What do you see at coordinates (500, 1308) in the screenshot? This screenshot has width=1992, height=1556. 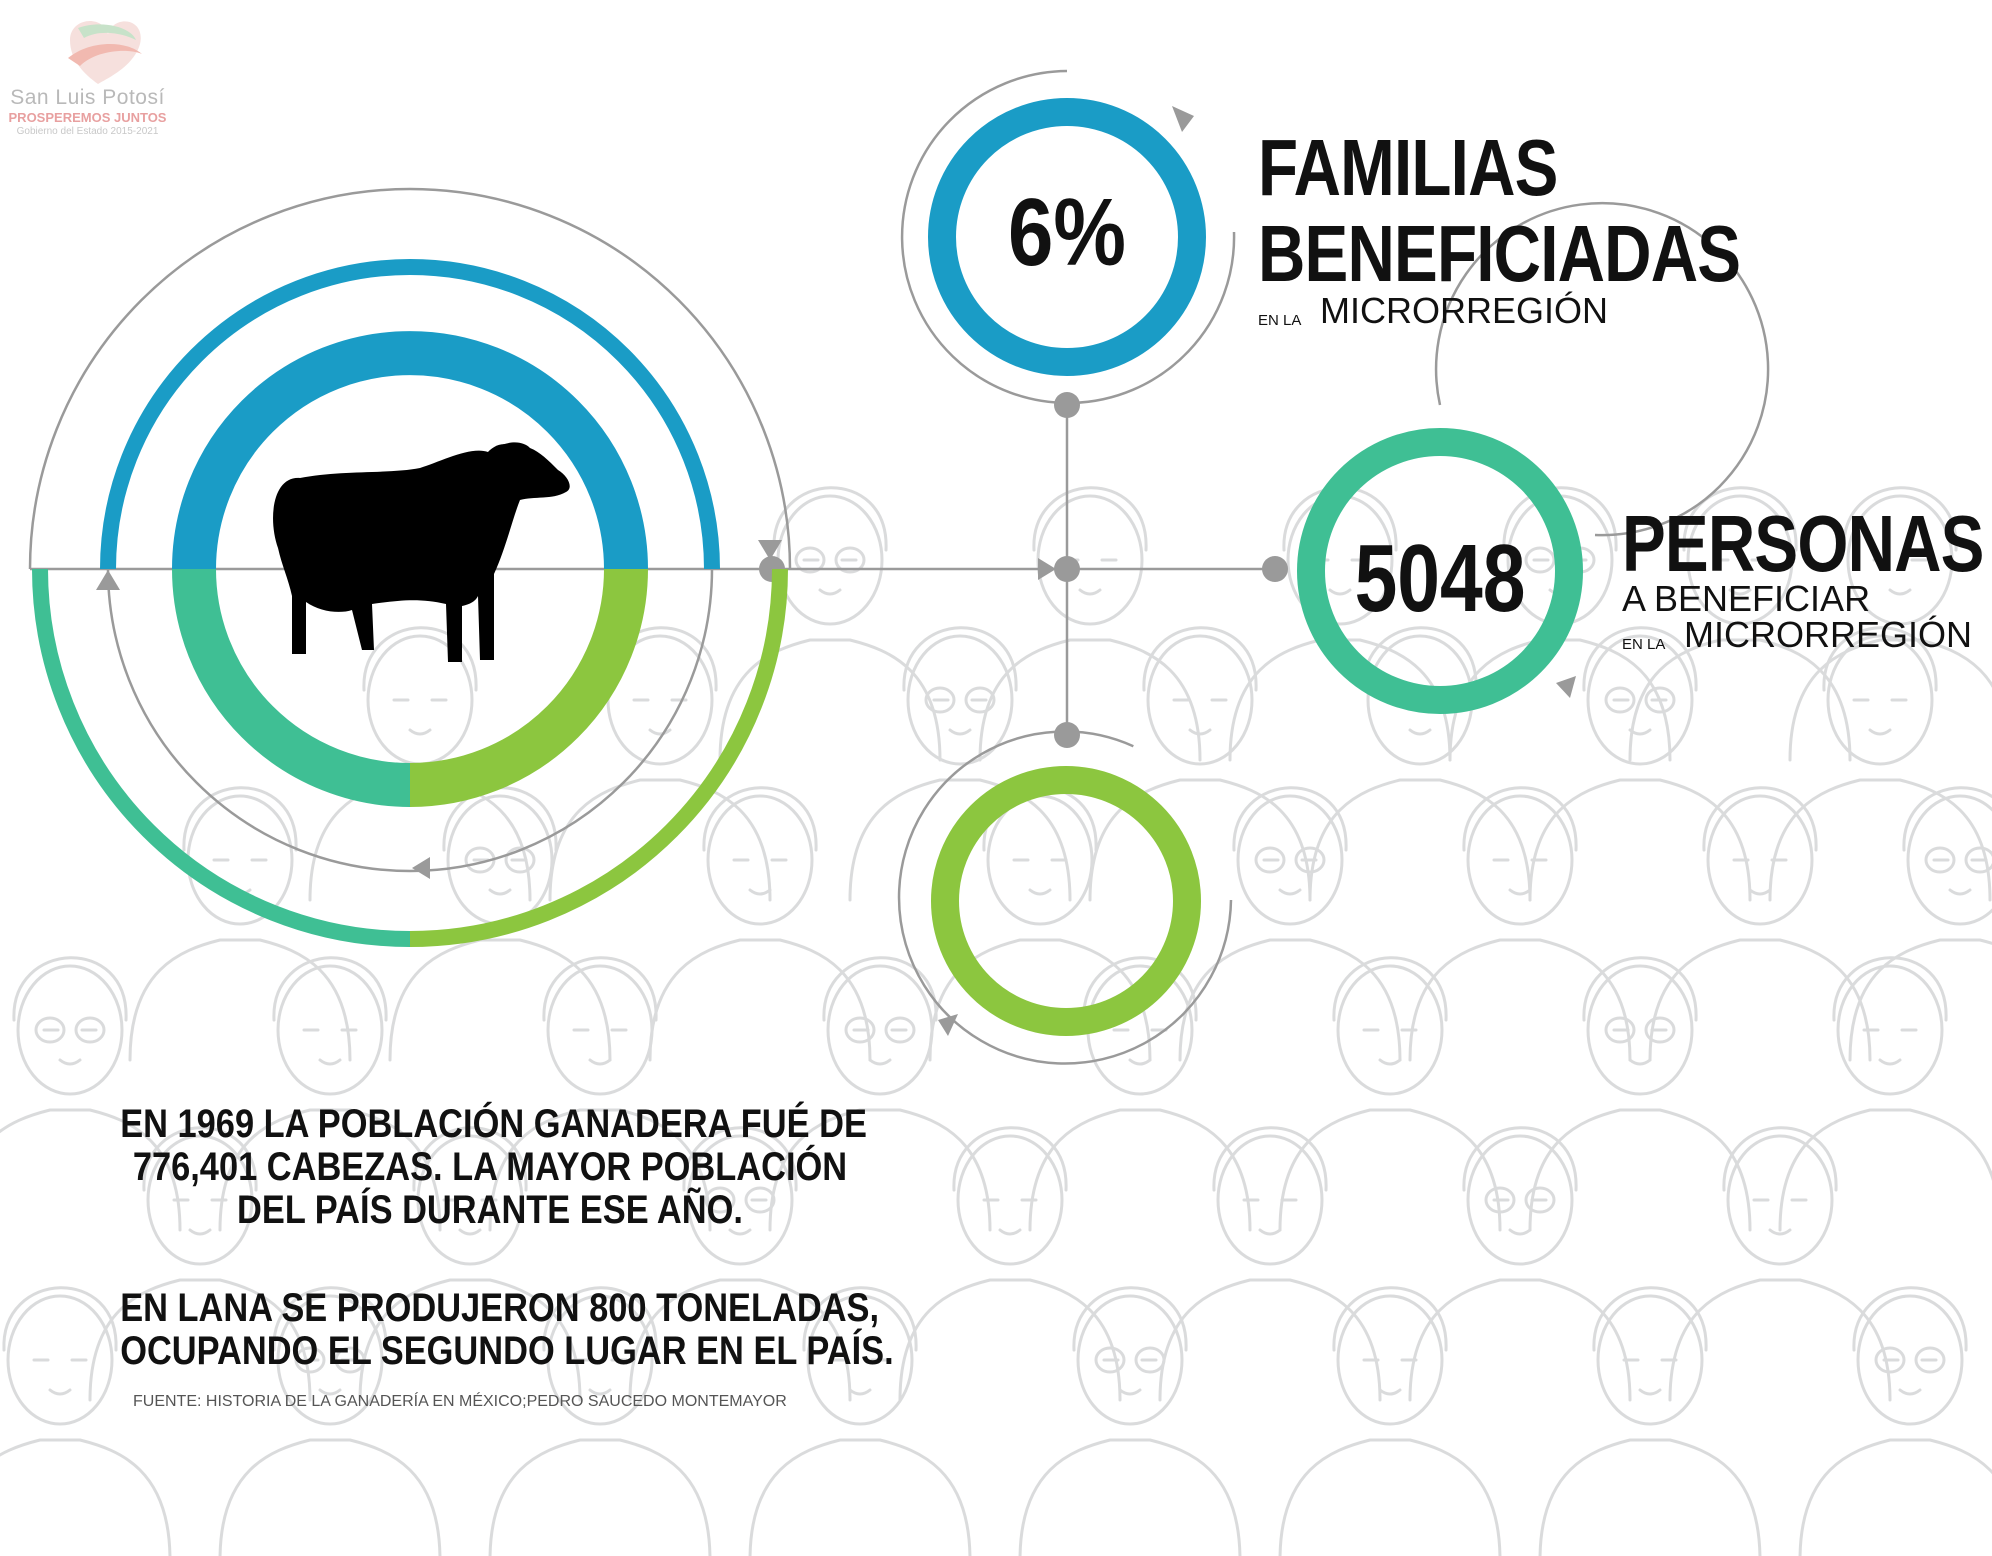 I see `fact-2-line-1: EN LANA SE PRODUJERON 800 TONELADAS,` at bounding box center [500, 1308].